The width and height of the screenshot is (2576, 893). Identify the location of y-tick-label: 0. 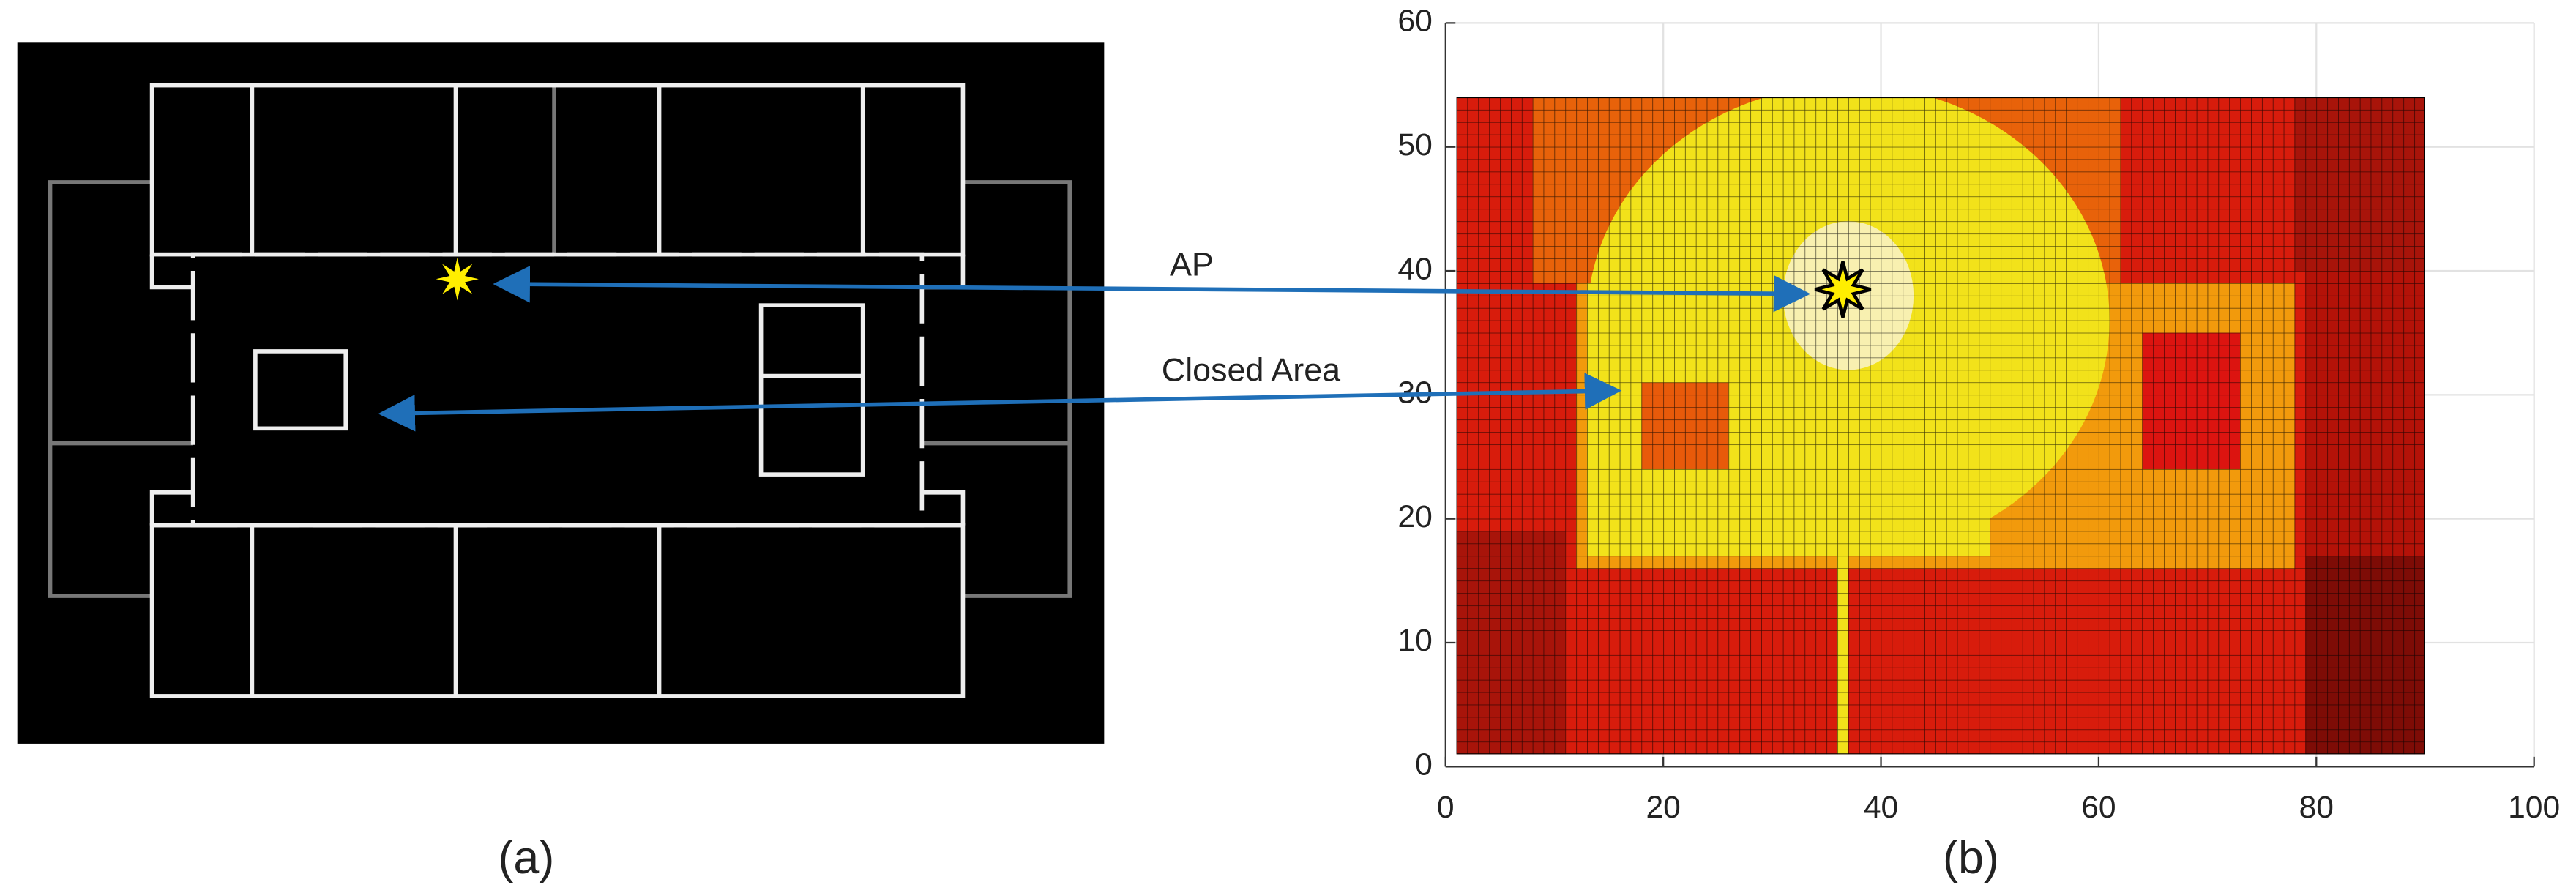
(1424, 764).